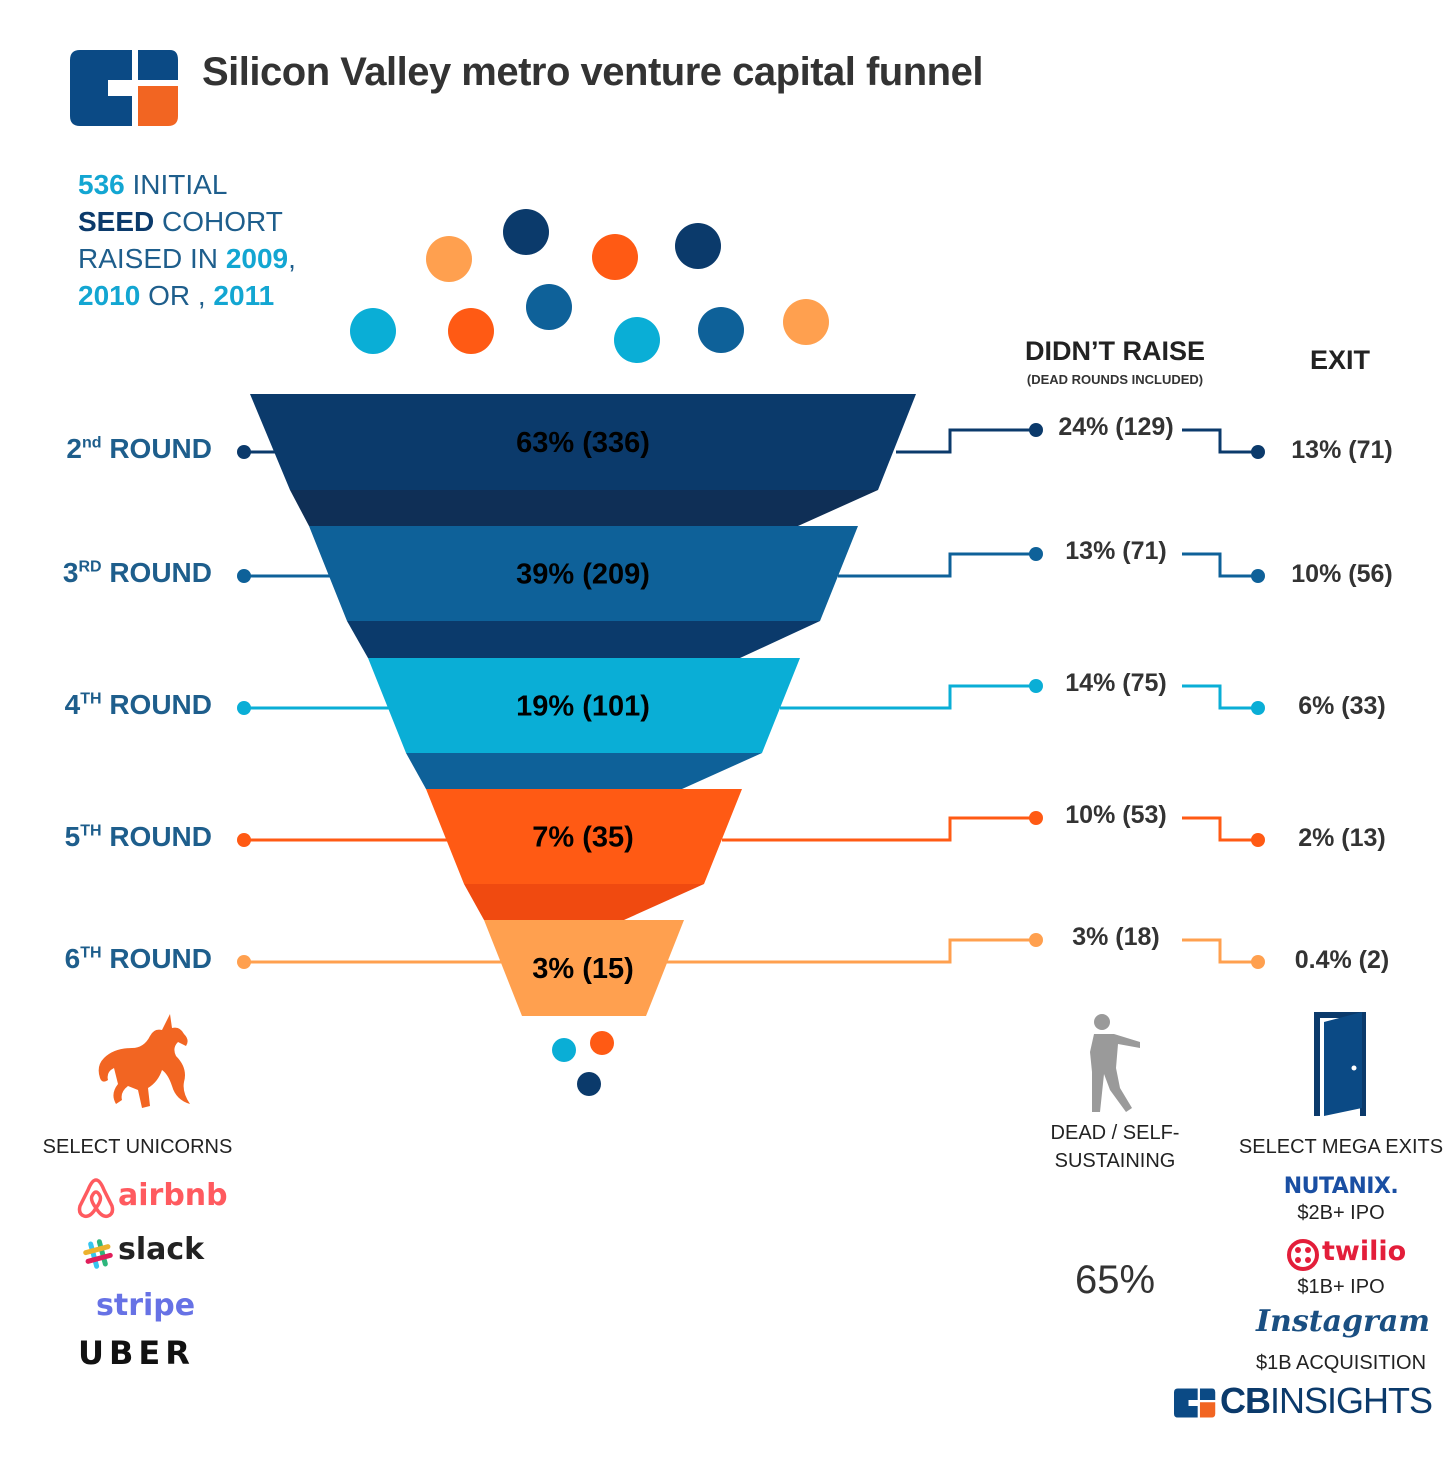 The height and width of the screenshot is (1458, 1456). What do you see at coordinates (218, 221) in the screenshot?
I see `intro-cohort: COHORT` at bounding box center [218, 221].